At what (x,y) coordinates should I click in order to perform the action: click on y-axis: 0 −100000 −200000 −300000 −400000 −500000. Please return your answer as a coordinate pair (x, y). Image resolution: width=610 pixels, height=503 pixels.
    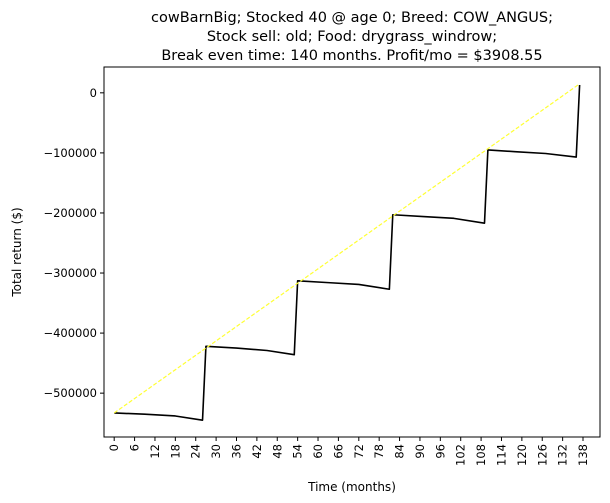
    Looking at the image, I should click on (73, 243).